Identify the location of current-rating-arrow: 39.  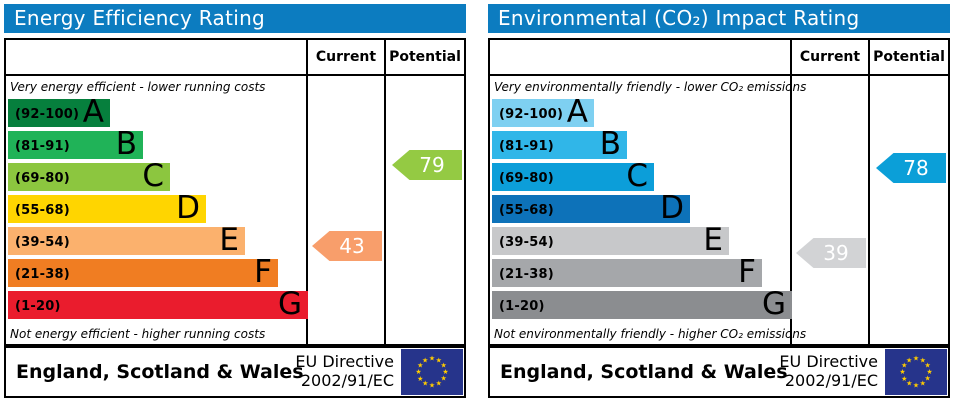
(831, 253).